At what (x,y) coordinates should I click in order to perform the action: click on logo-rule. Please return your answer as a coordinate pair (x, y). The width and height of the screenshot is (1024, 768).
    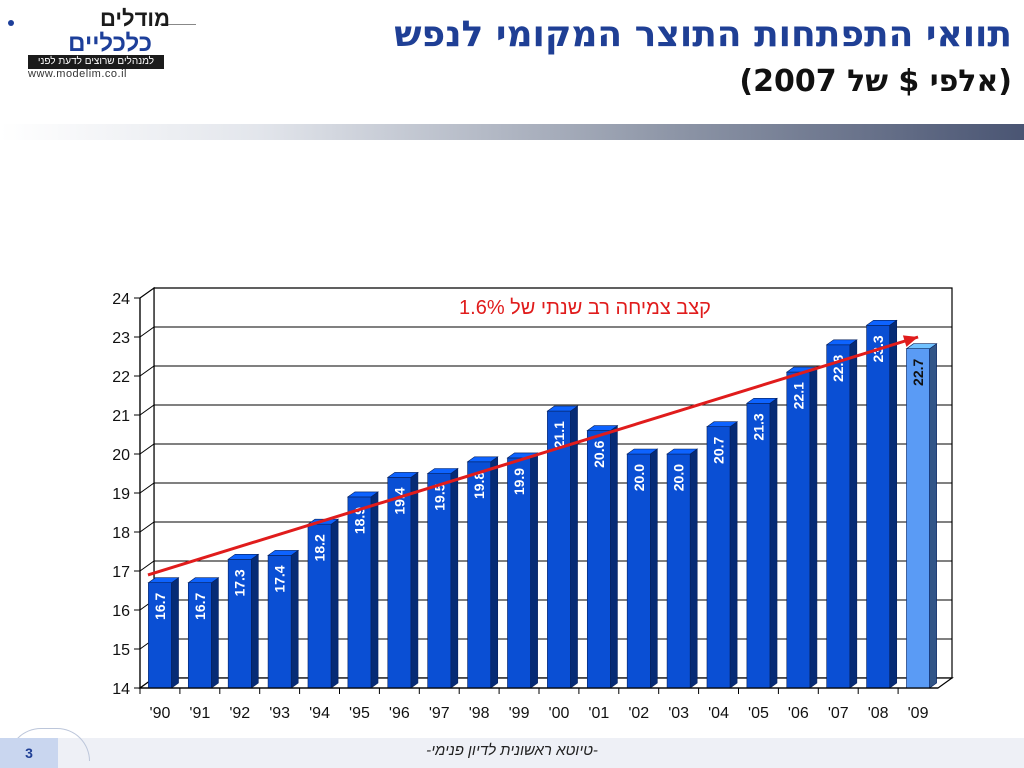
    Looking at the image, I should click on (178, 24).